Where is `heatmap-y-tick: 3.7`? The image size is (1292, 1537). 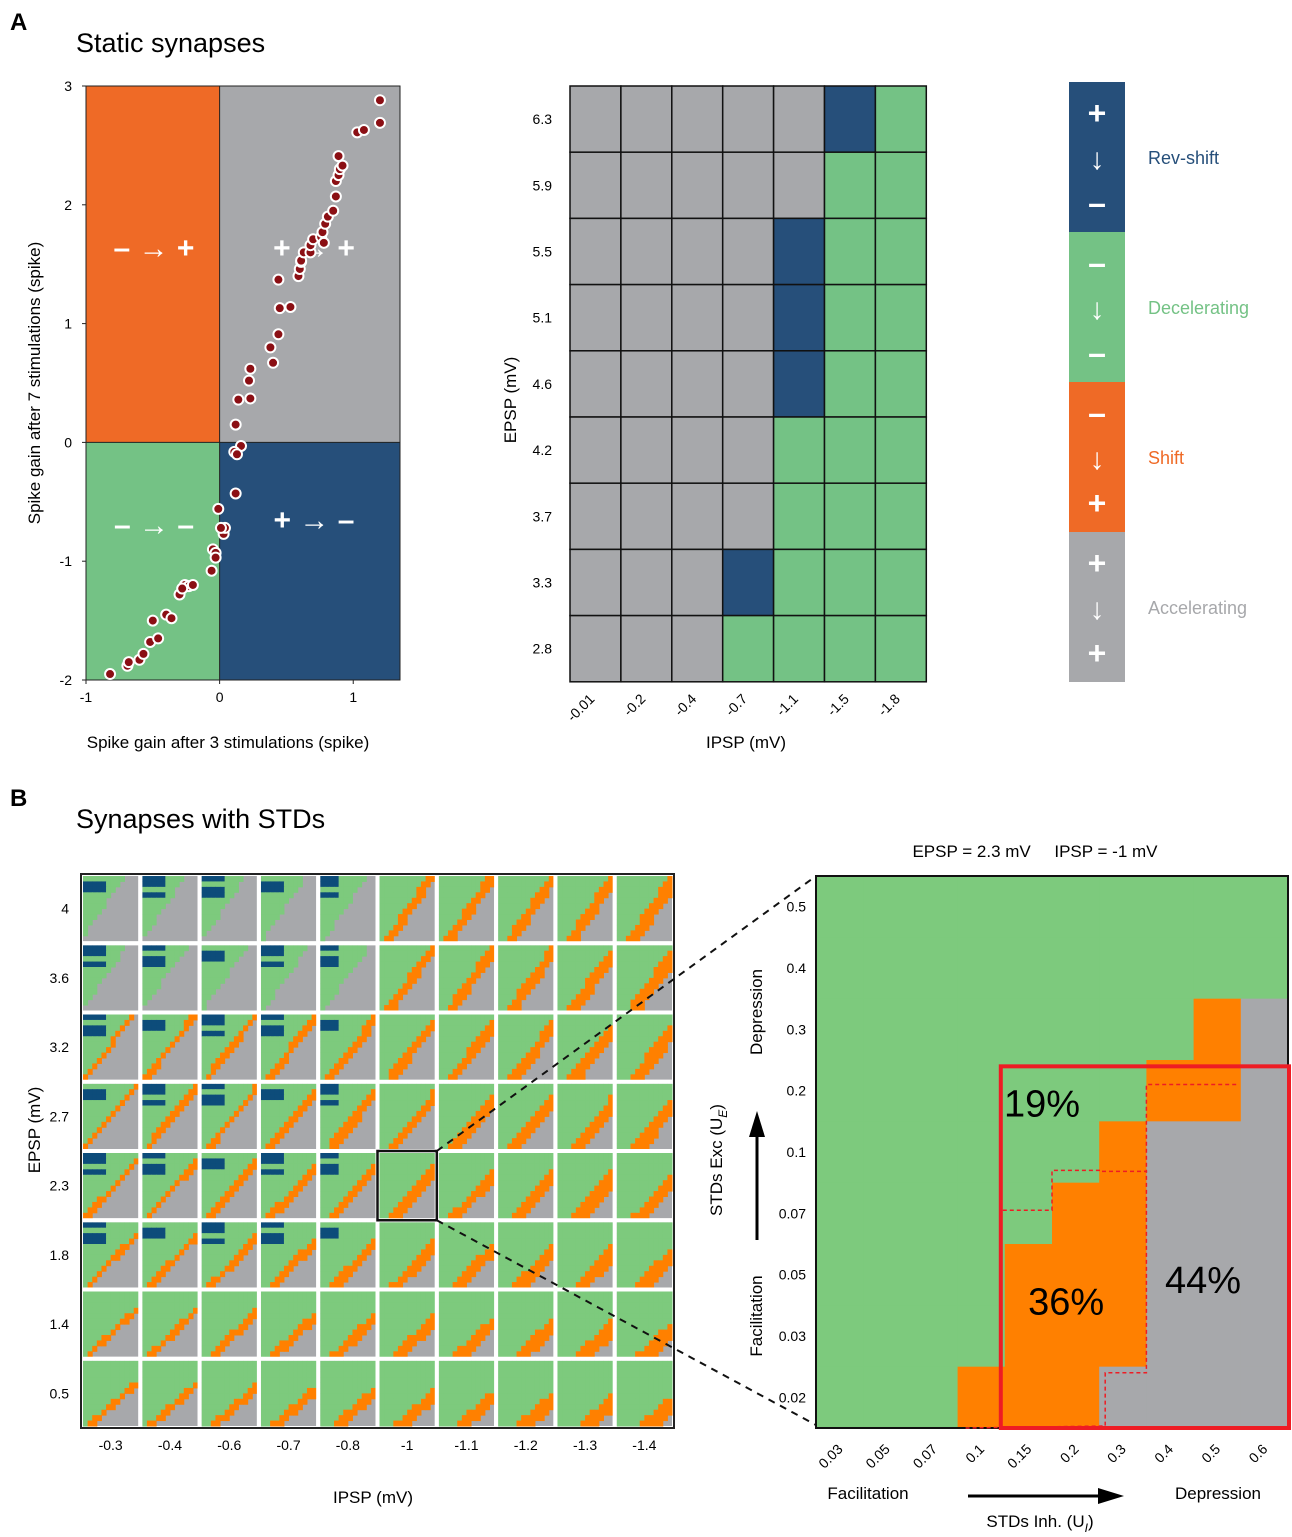 heatmap-y-tick: 3.7 is located at coordinates (543, 516).